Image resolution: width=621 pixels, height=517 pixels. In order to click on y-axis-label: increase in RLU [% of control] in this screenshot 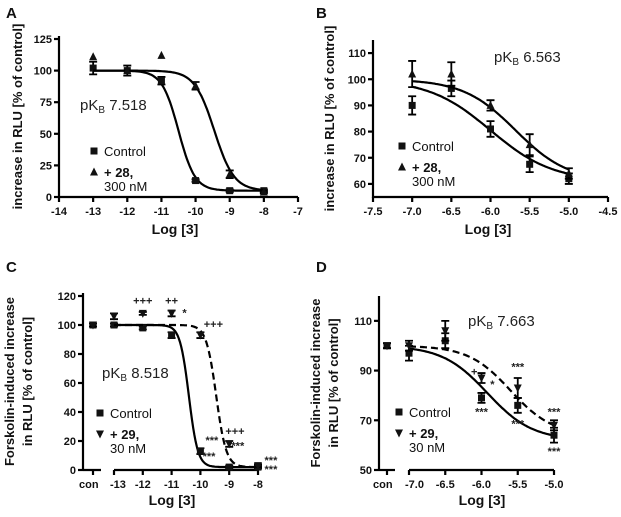, I will do `click(329, 119)`.